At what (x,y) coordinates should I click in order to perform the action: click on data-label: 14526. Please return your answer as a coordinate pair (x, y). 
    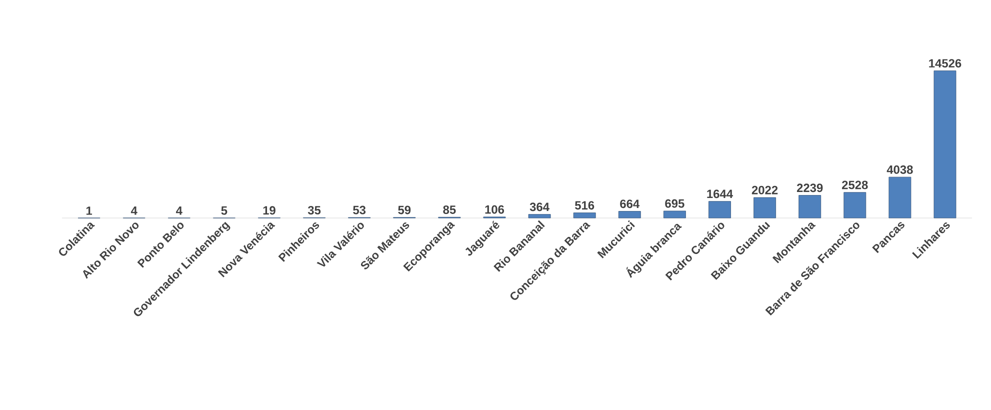
    Looking at the image, I should click on (945, 63).